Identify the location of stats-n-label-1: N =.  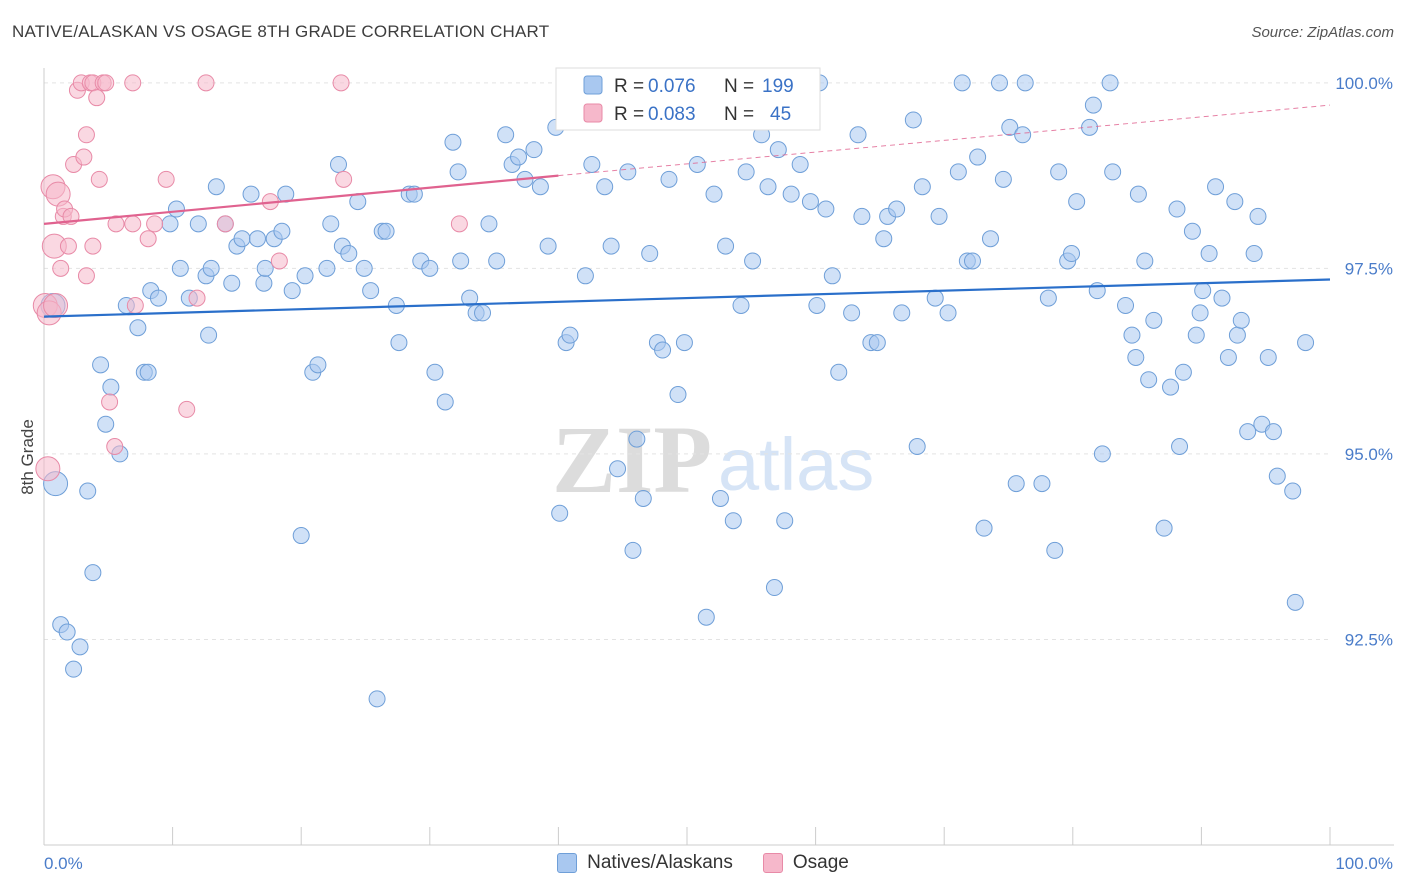
(739, 86).